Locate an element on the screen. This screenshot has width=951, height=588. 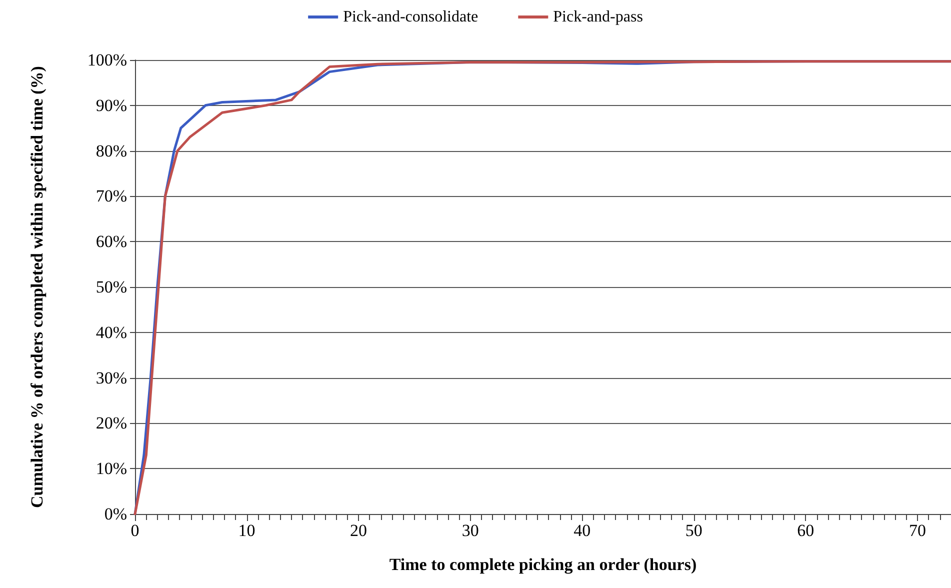
y-tick-label: 100% is located at coordinates (107, 60).